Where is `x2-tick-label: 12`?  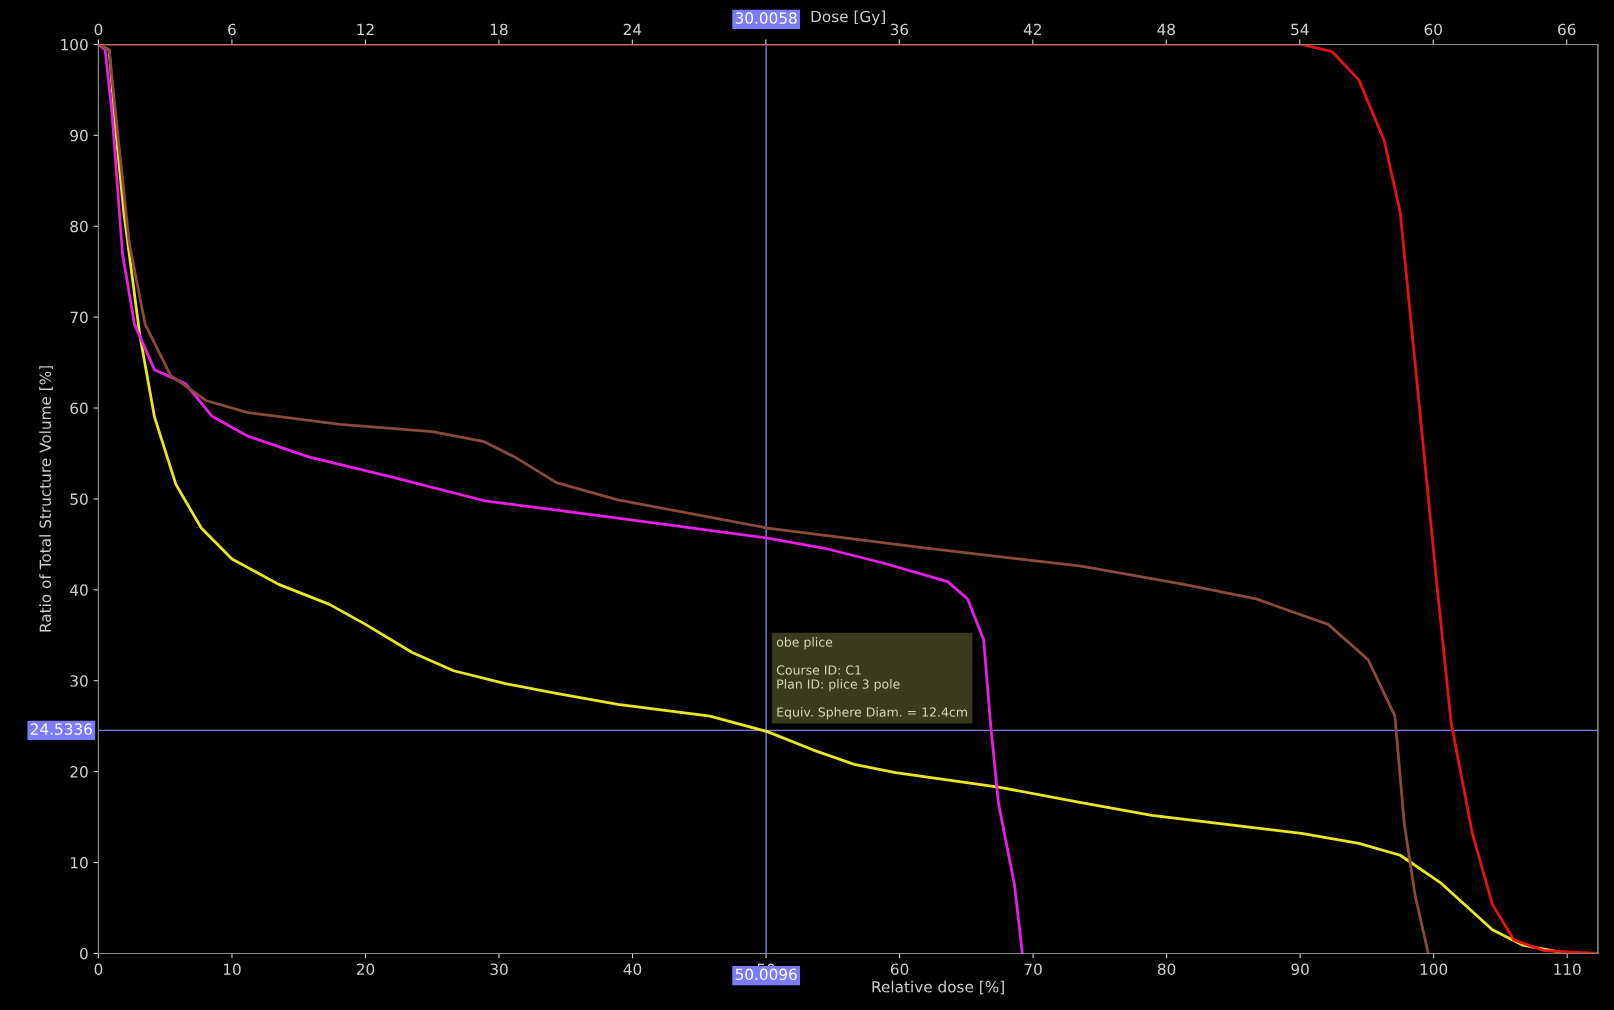 x2-tick-label: 12 is located at coordinates (365, 29).